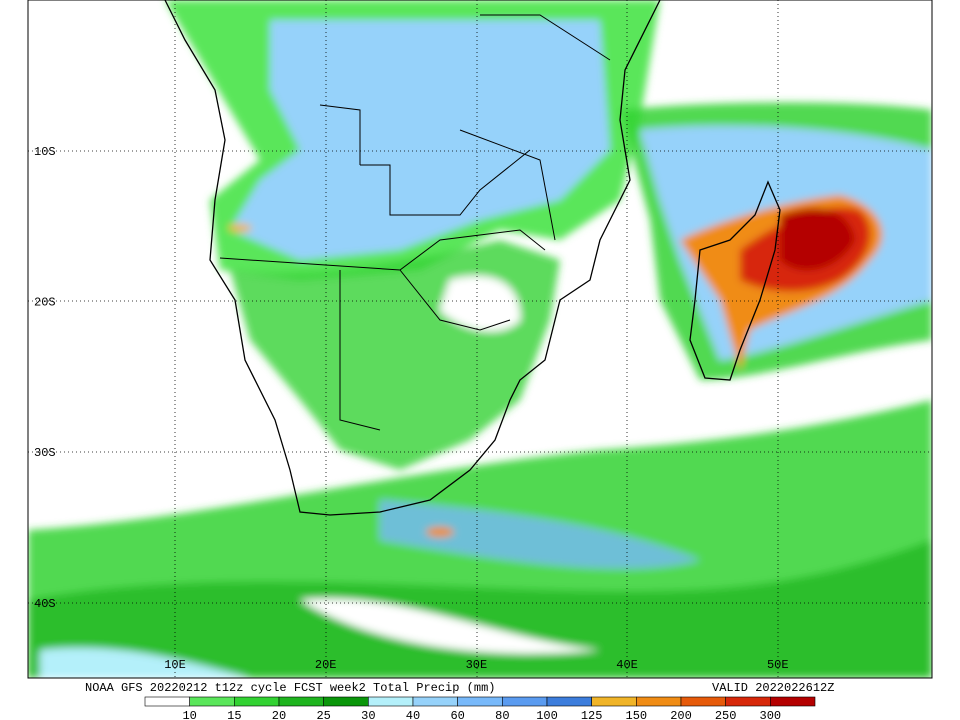  I want to click on legend-label: 40, so click(413, 714).